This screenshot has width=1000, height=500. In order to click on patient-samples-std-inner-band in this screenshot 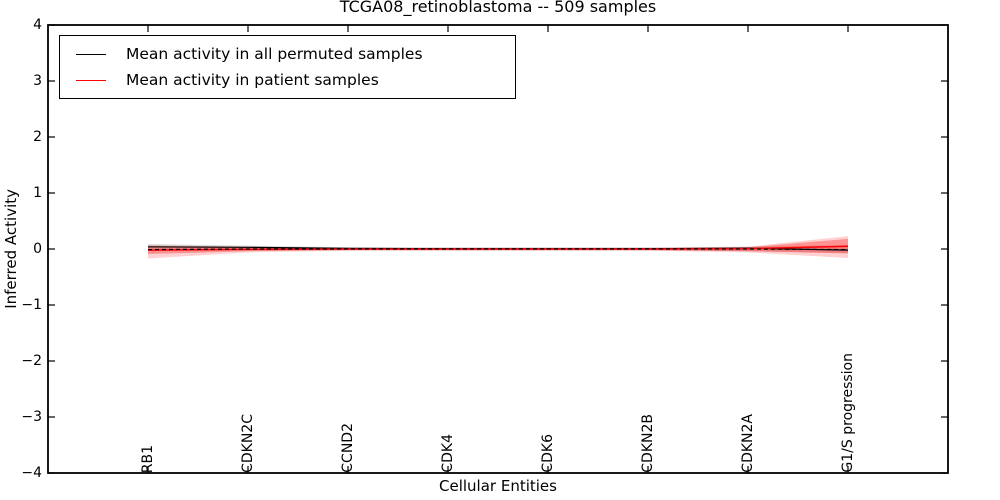, I will do `click(498, 246)`.